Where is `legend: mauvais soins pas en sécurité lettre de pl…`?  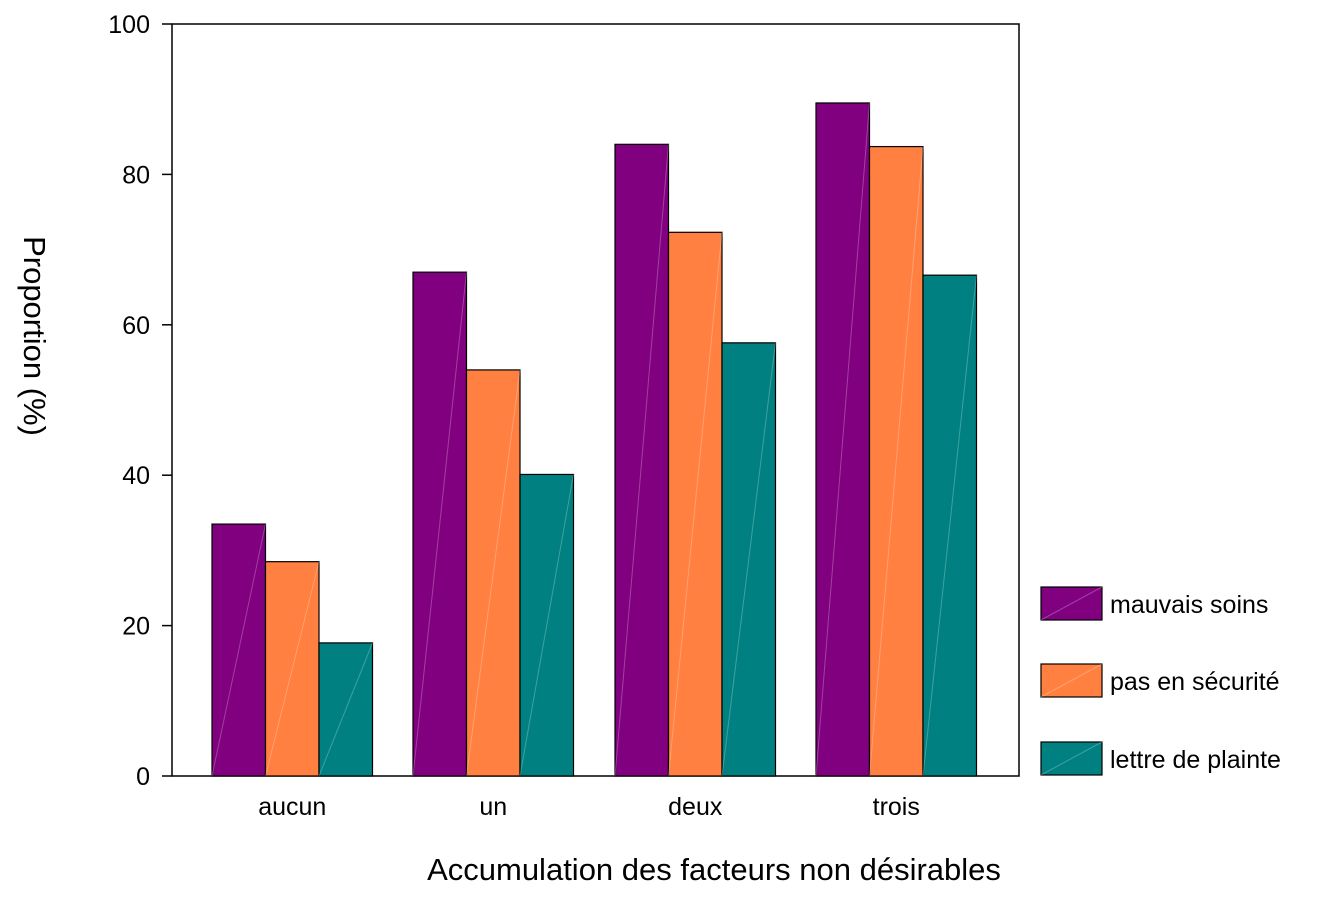
legend: mauvais soins pas en sécurité lettre de pl… is located at coordinates (1160, 681).